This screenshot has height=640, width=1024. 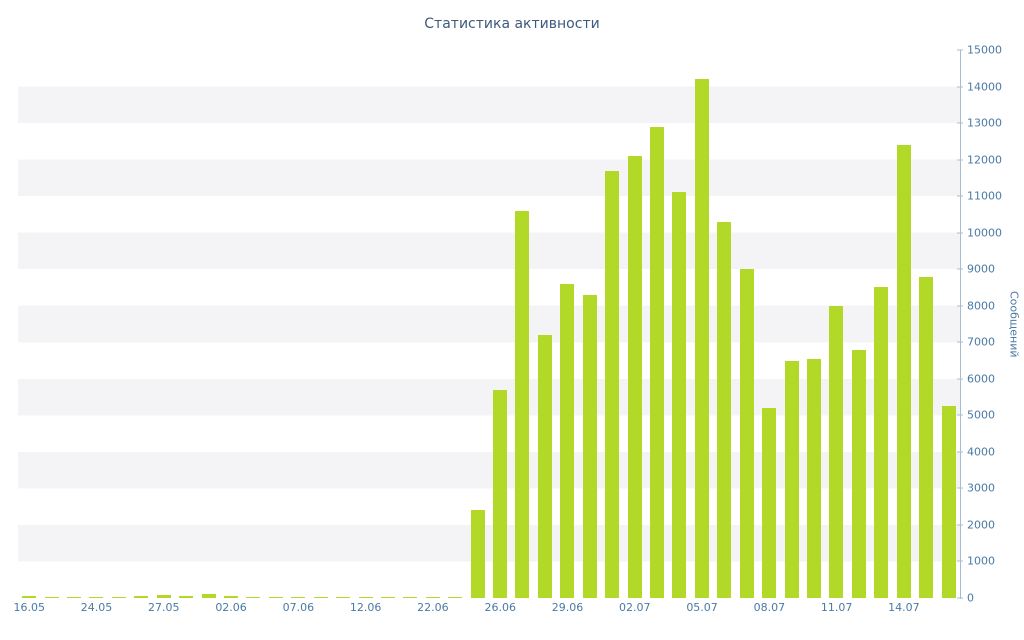 What do you see at coordinates (981, 525) in the screenshot?
I see `y-tick-label: 2000` at bounding box center [981, 525].